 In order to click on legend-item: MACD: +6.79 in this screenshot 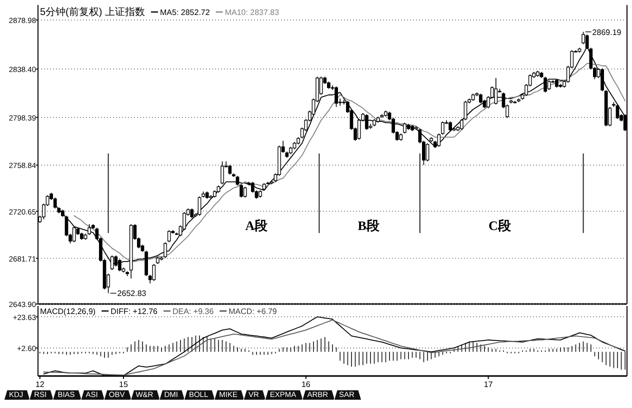, I will do `click(248, 311)`.